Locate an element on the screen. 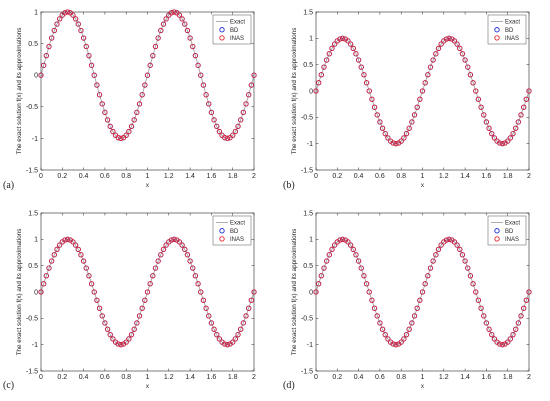  x-tick-label: 1.6 is located at coordinates (487, 377).